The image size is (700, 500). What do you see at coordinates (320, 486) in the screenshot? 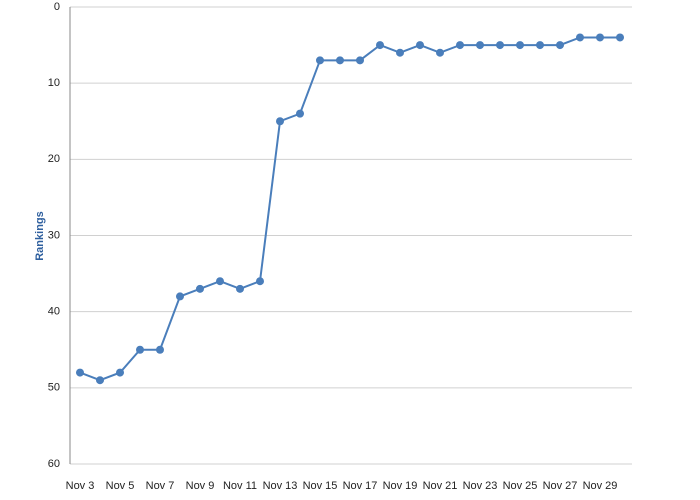
I see `x-tick-label: Nov 15` at bounding box center [320, 486].